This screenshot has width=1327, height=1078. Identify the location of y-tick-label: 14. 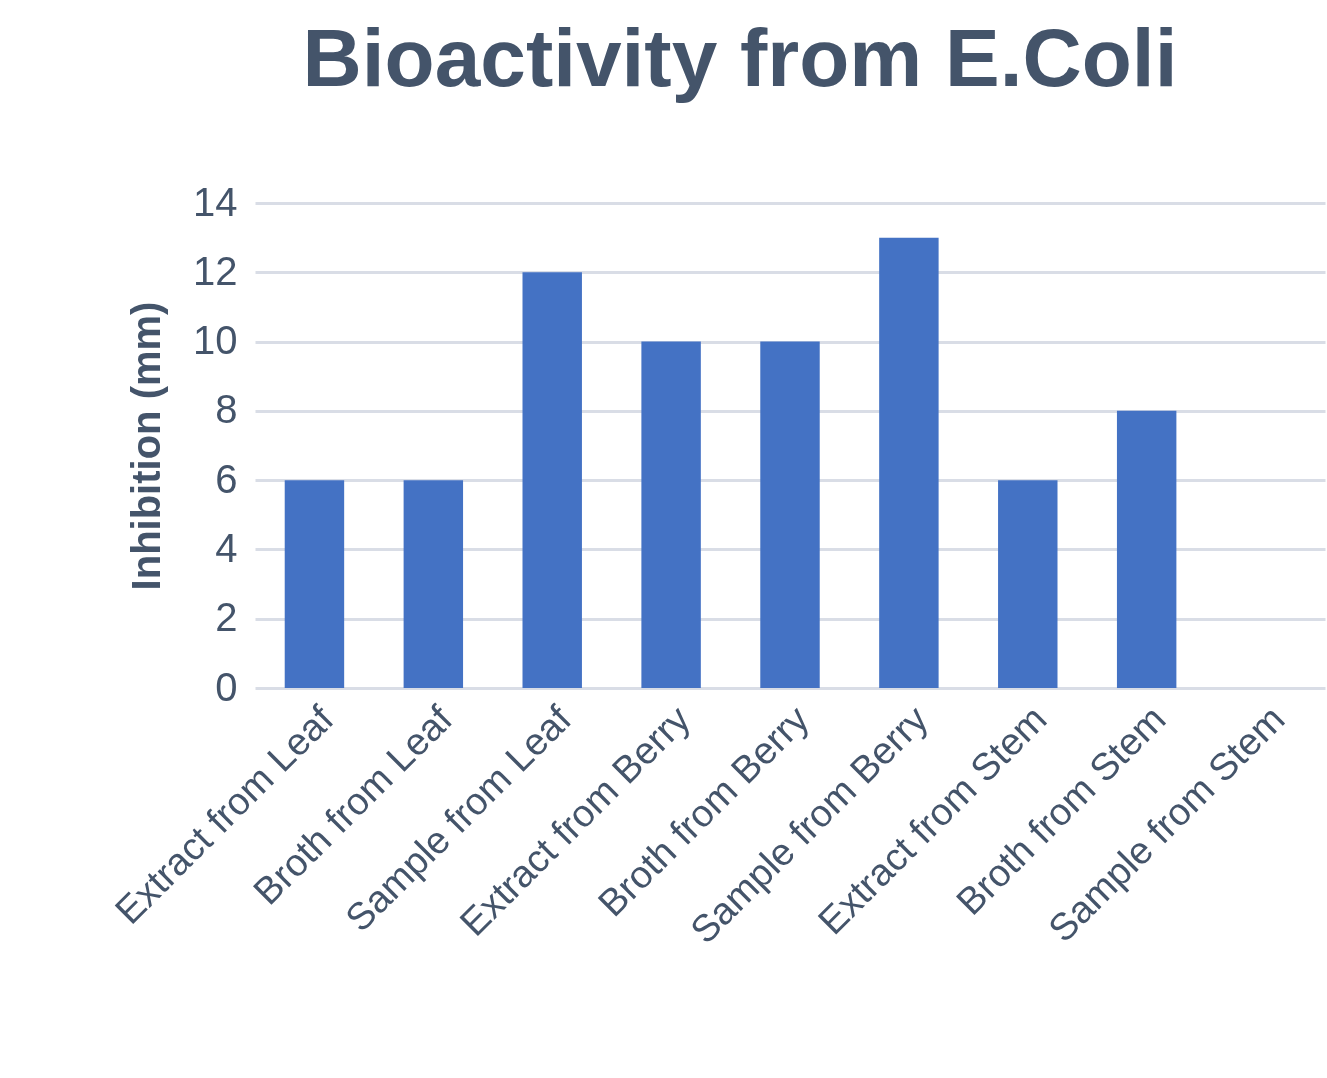
(215, 201).